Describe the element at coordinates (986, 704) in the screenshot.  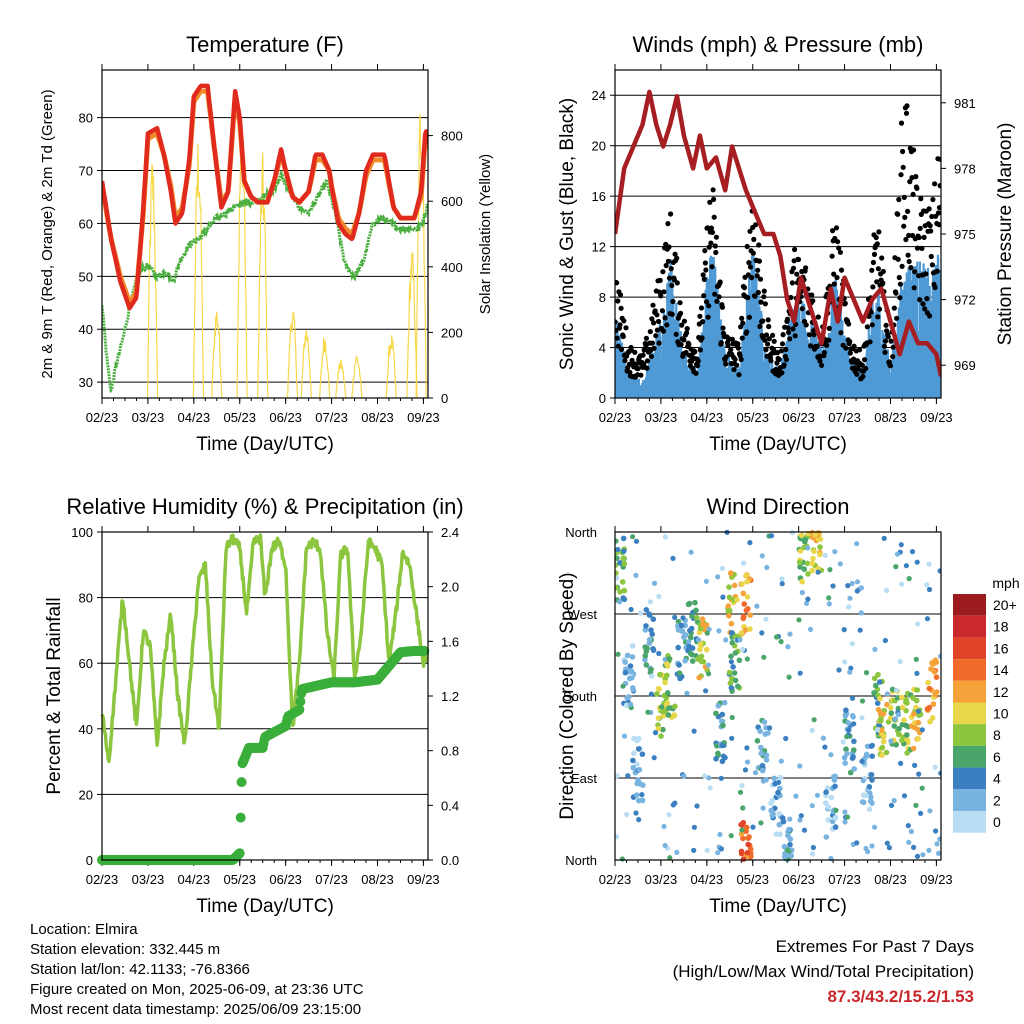
I see `speed-legend: mph 20+ 18 16 14 12 10 8 6 4 2 0` at that location.